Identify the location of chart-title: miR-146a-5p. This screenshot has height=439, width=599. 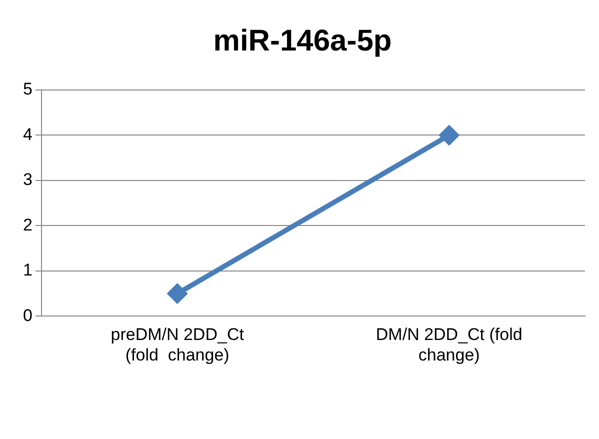
(302, 41).